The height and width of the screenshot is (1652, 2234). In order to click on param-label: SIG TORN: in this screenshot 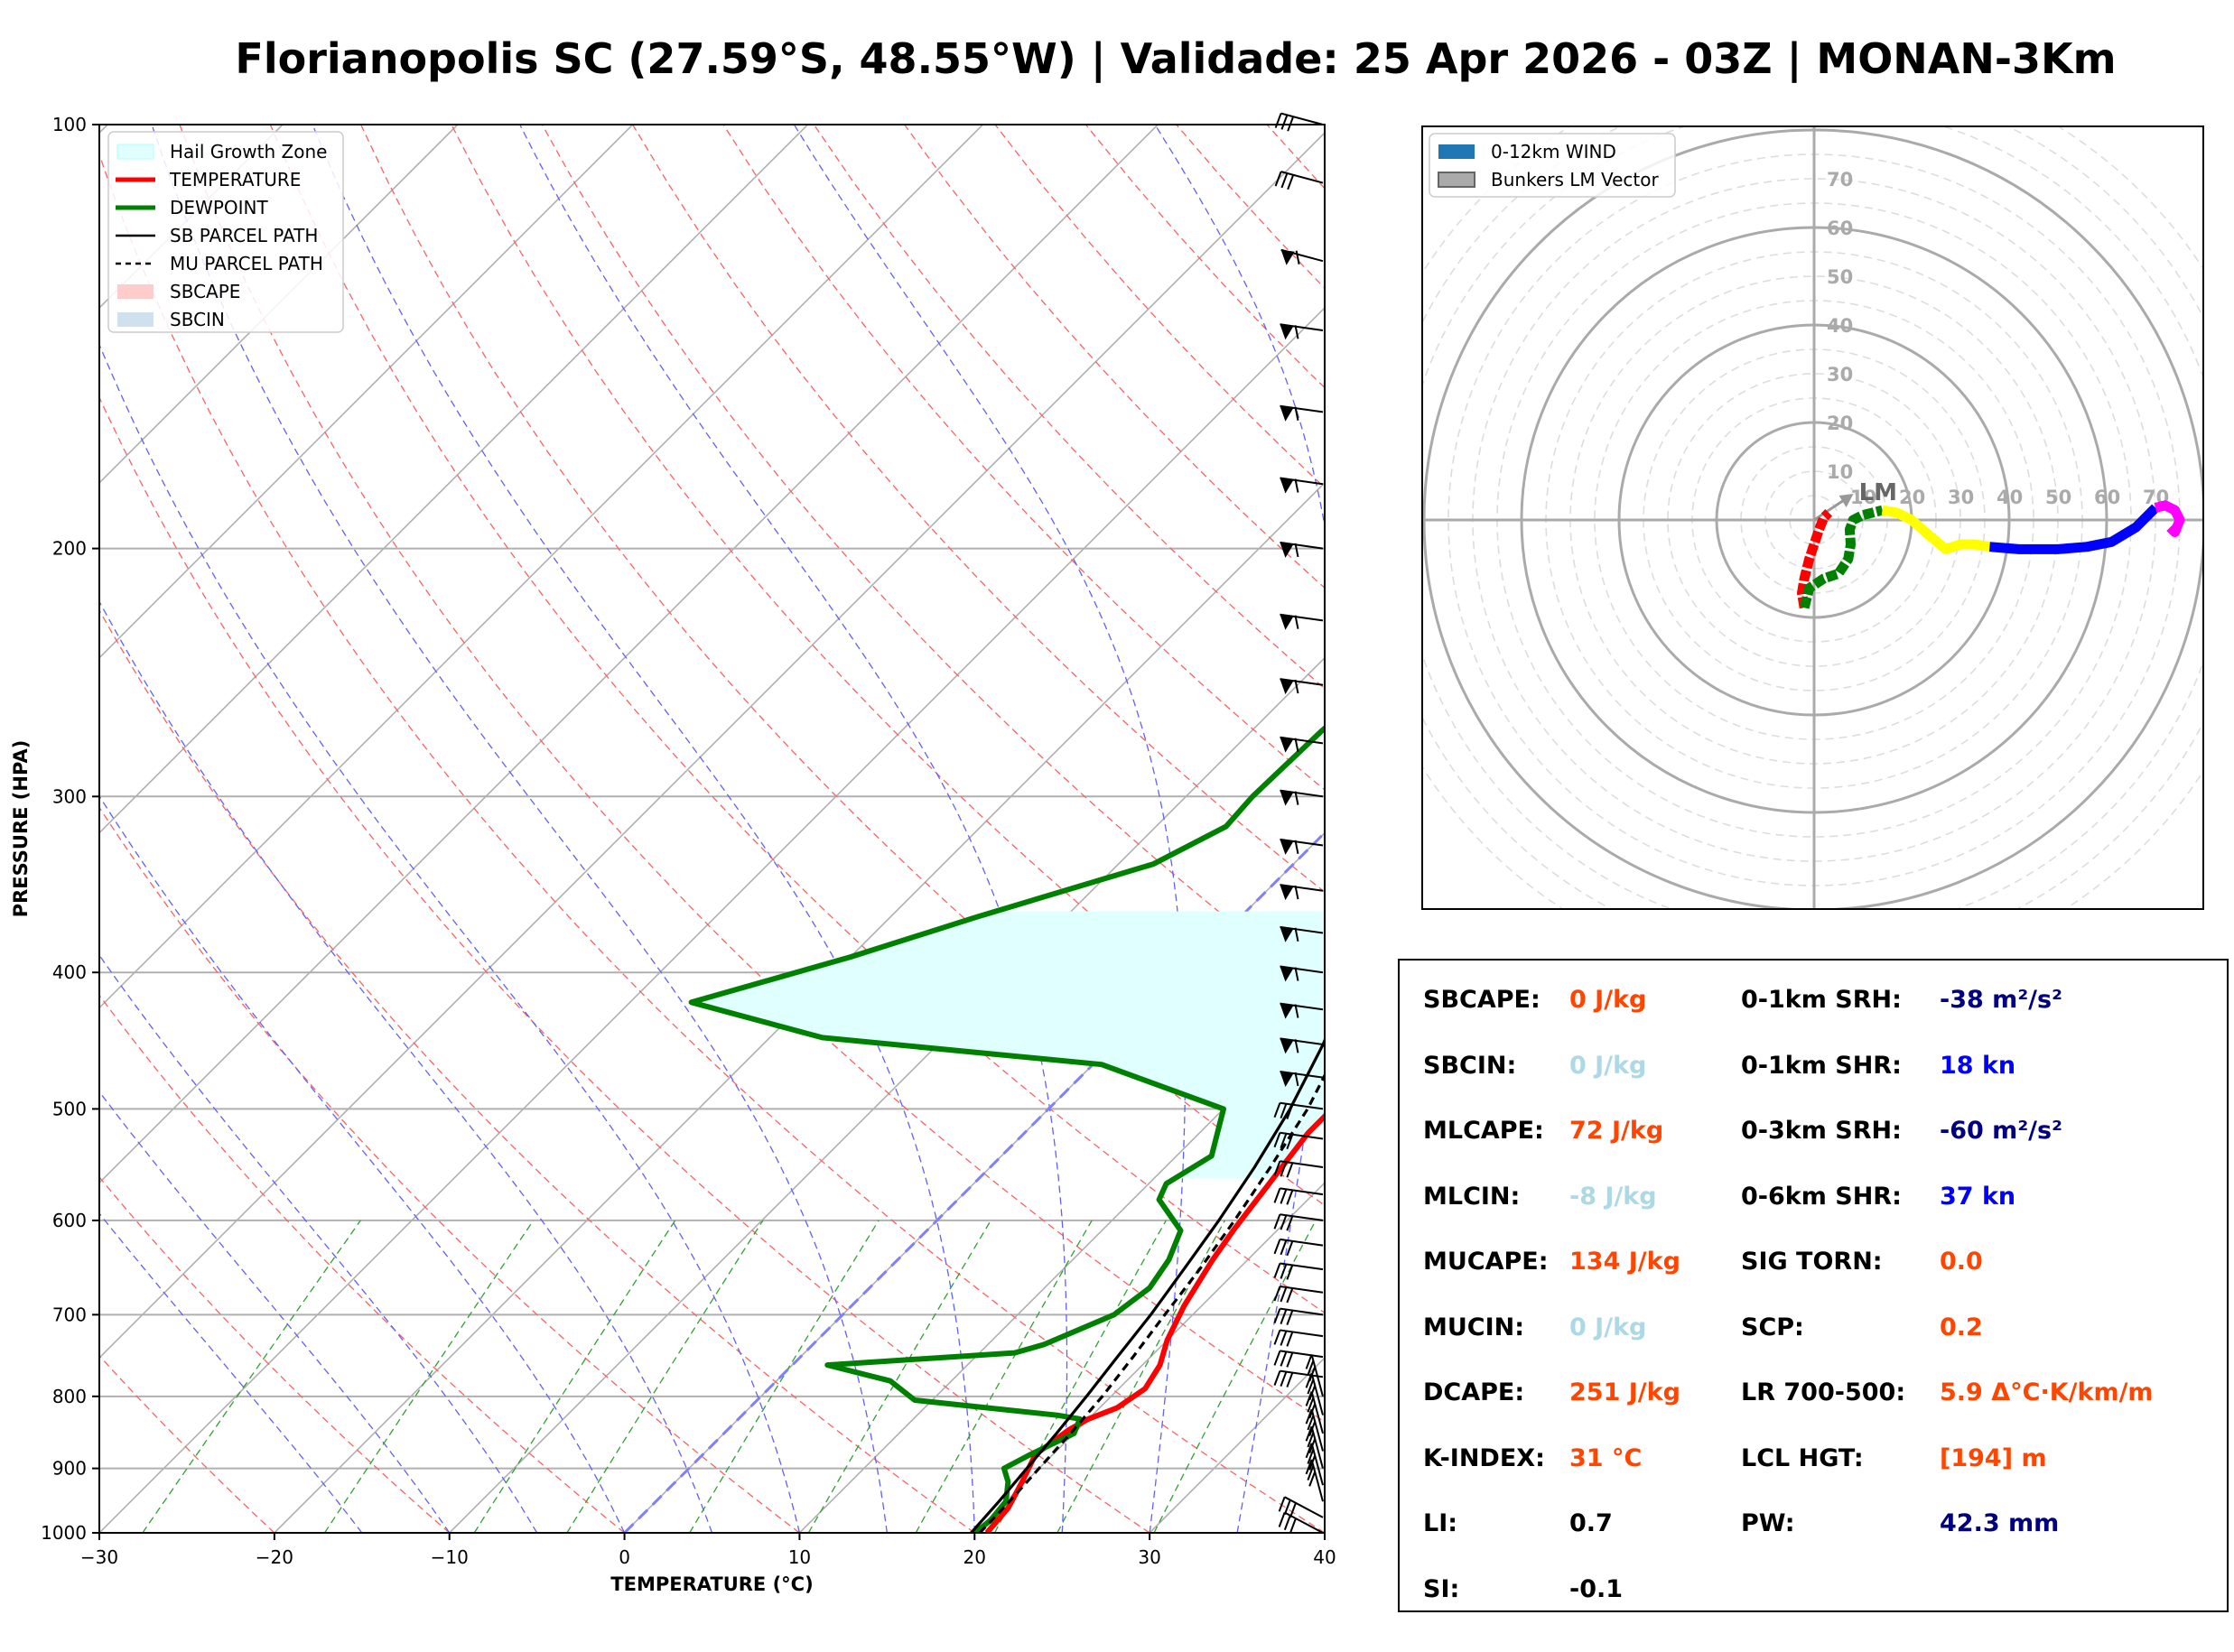, I will do `click(1812, 1262)`.